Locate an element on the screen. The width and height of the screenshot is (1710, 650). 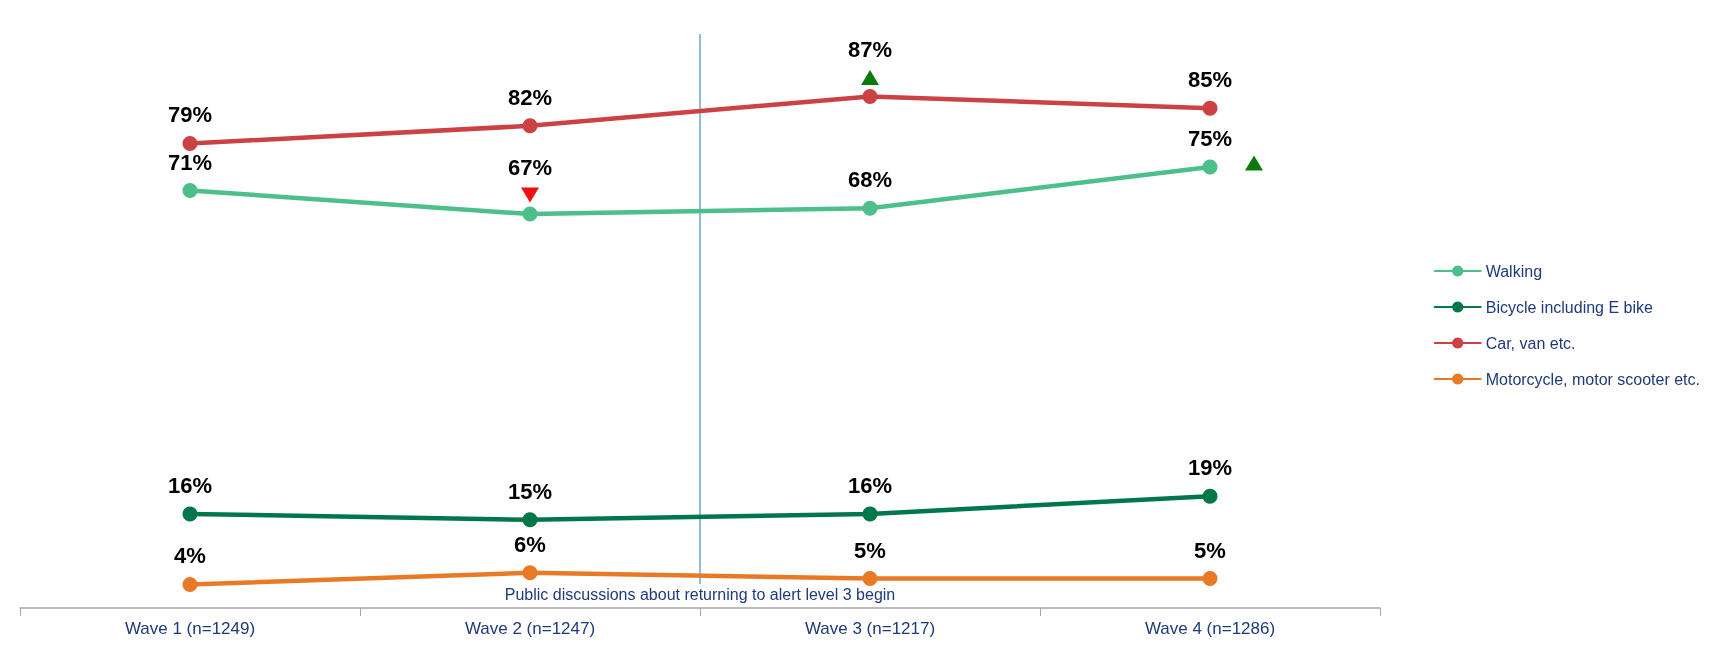
ref-line-label: Public discussions about returning to alert level 3 begin is located at coordinates (700, 594).